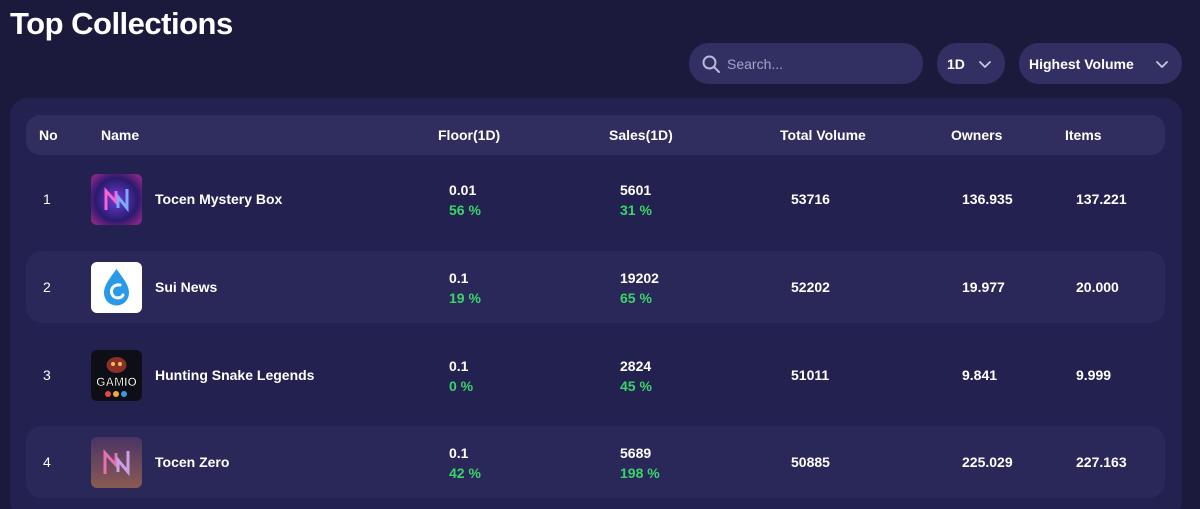 This screenshot has width=1200, height=509. Describe the element at coordinates (48, 135) in the screenshot. I see `header-no: No` at that location.